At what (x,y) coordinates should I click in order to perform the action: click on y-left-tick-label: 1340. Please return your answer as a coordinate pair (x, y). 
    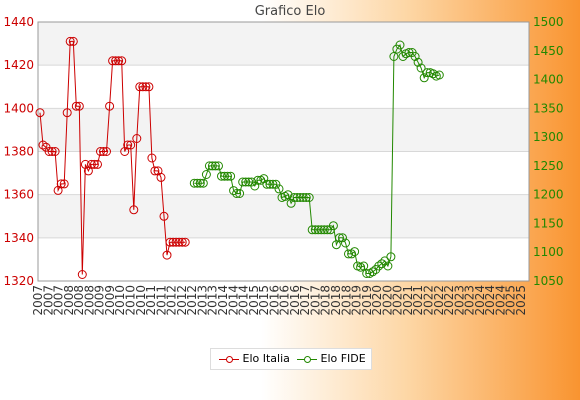
    Looking at the image, I should click on (18, 238).